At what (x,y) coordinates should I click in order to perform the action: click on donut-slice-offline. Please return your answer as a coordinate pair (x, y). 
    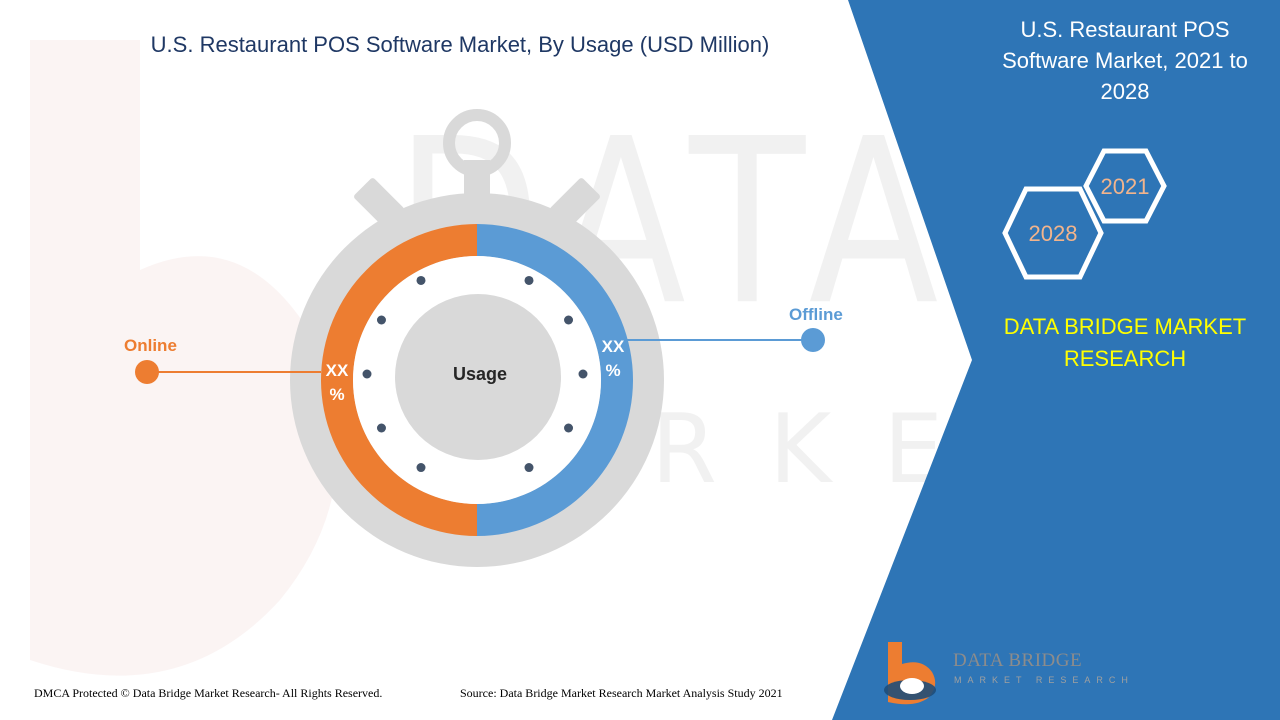
    Looking at the image, I should click on (555, 380).